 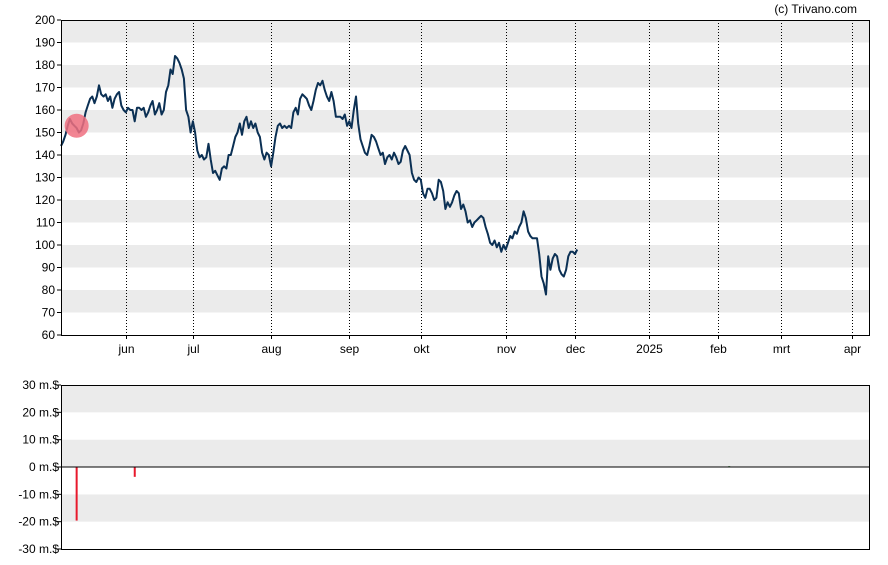 I want to click on volume-tick-label: 20 m.$, so click(x=40, y=412).